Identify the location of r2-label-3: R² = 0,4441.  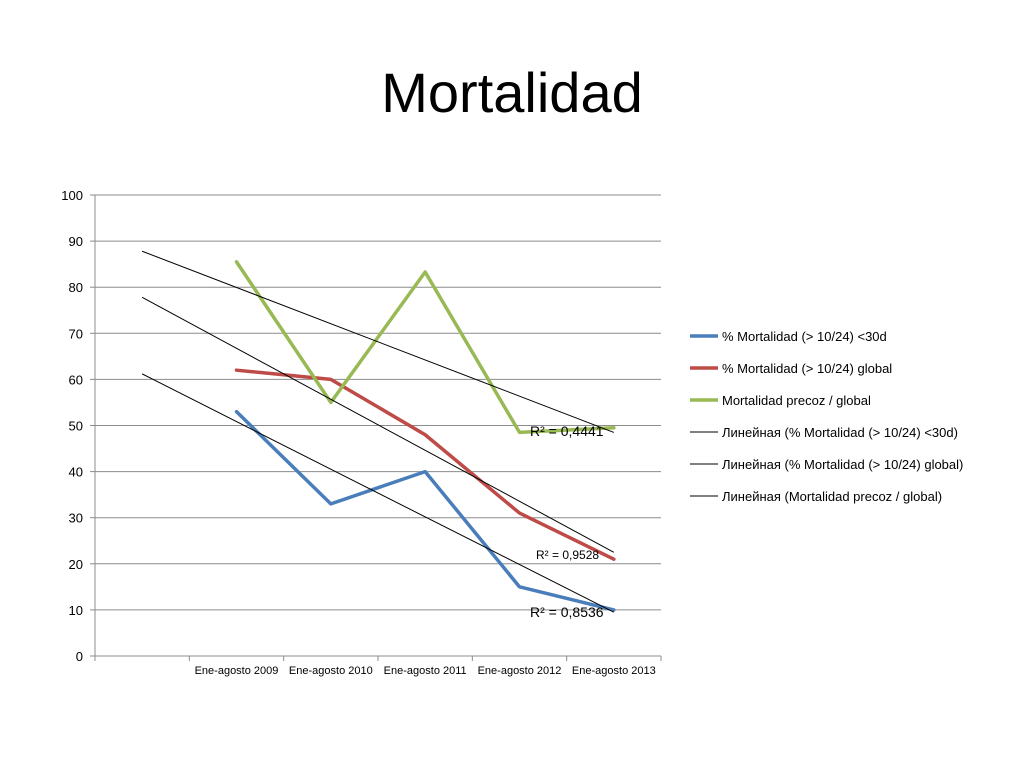
(567, 431).